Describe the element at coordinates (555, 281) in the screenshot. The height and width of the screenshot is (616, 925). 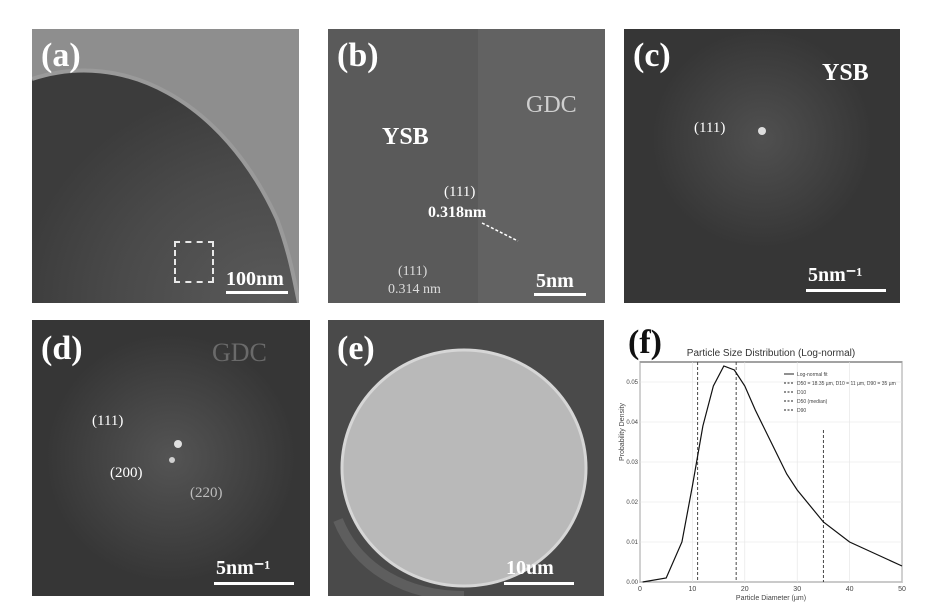
I see `panel-b-scale-label: 5nm` at that location.